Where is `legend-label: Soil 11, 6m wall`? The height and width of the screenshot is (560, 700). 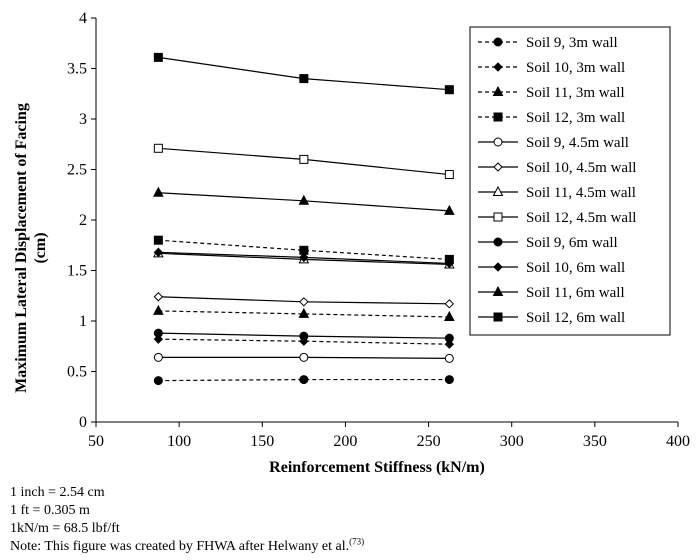 legend-label: Soil 11, 6m wall is located at coordinates (575, 293).